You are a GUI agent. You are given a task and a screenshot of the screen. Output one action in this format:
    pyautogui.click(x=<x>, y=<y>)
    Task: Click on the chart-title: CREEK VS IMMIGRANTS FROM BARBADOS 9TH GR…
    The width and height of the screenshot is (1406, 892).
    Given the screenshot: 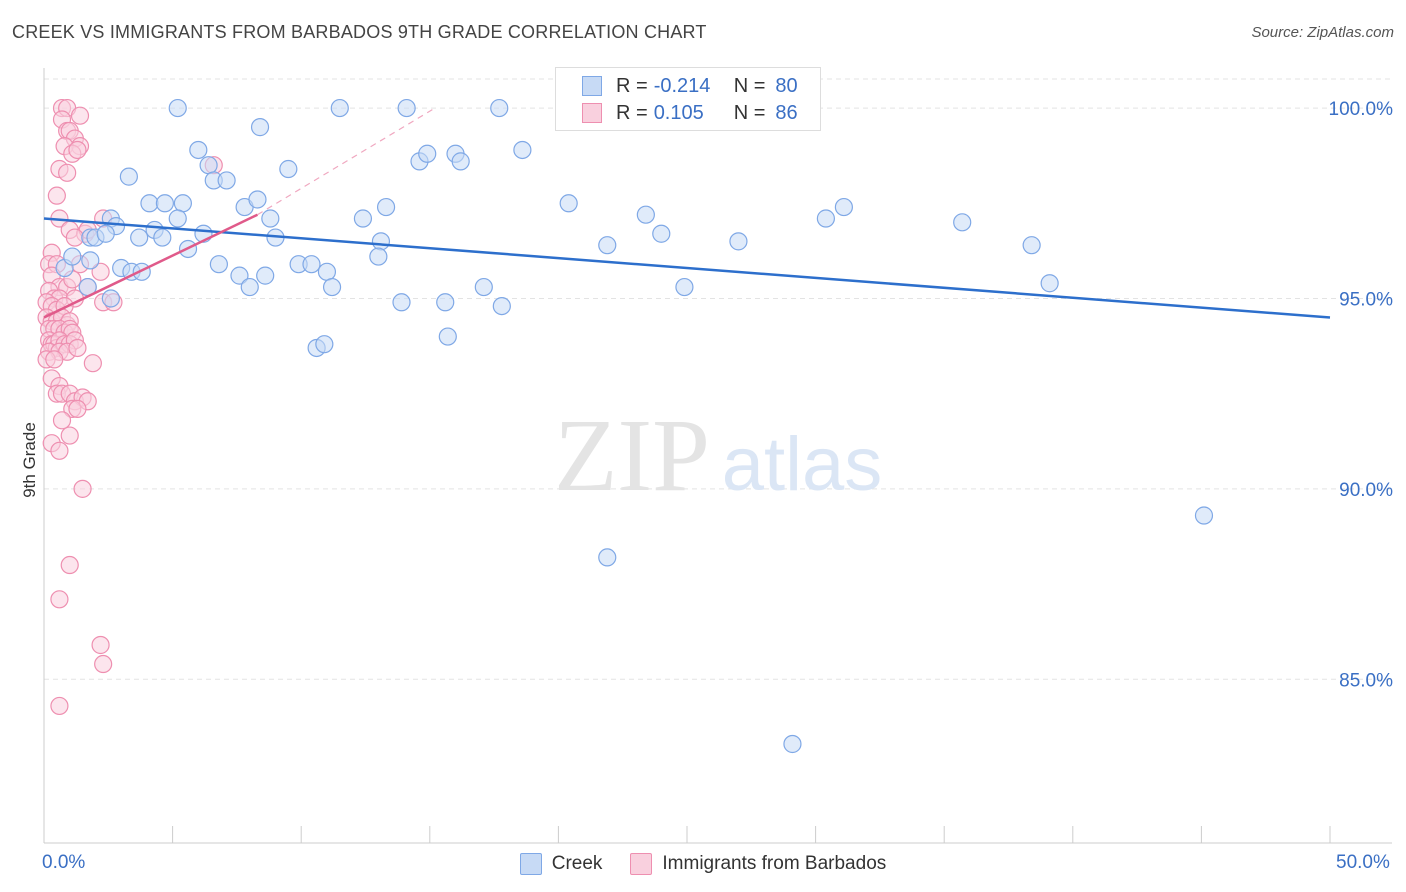 What is the action you would take?
    pyautogui.click(x=359, y=32)
    